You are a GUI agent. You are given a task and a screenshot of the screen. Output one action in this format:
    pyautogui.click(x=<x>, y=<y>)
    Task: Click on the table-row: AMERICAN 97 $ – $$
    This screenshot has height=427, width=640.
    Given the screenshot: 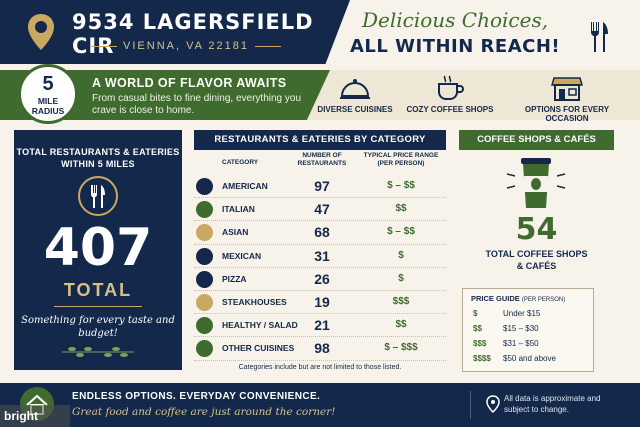 What is the action you would take?
    pyautogui.click(x=320, y=187)
    